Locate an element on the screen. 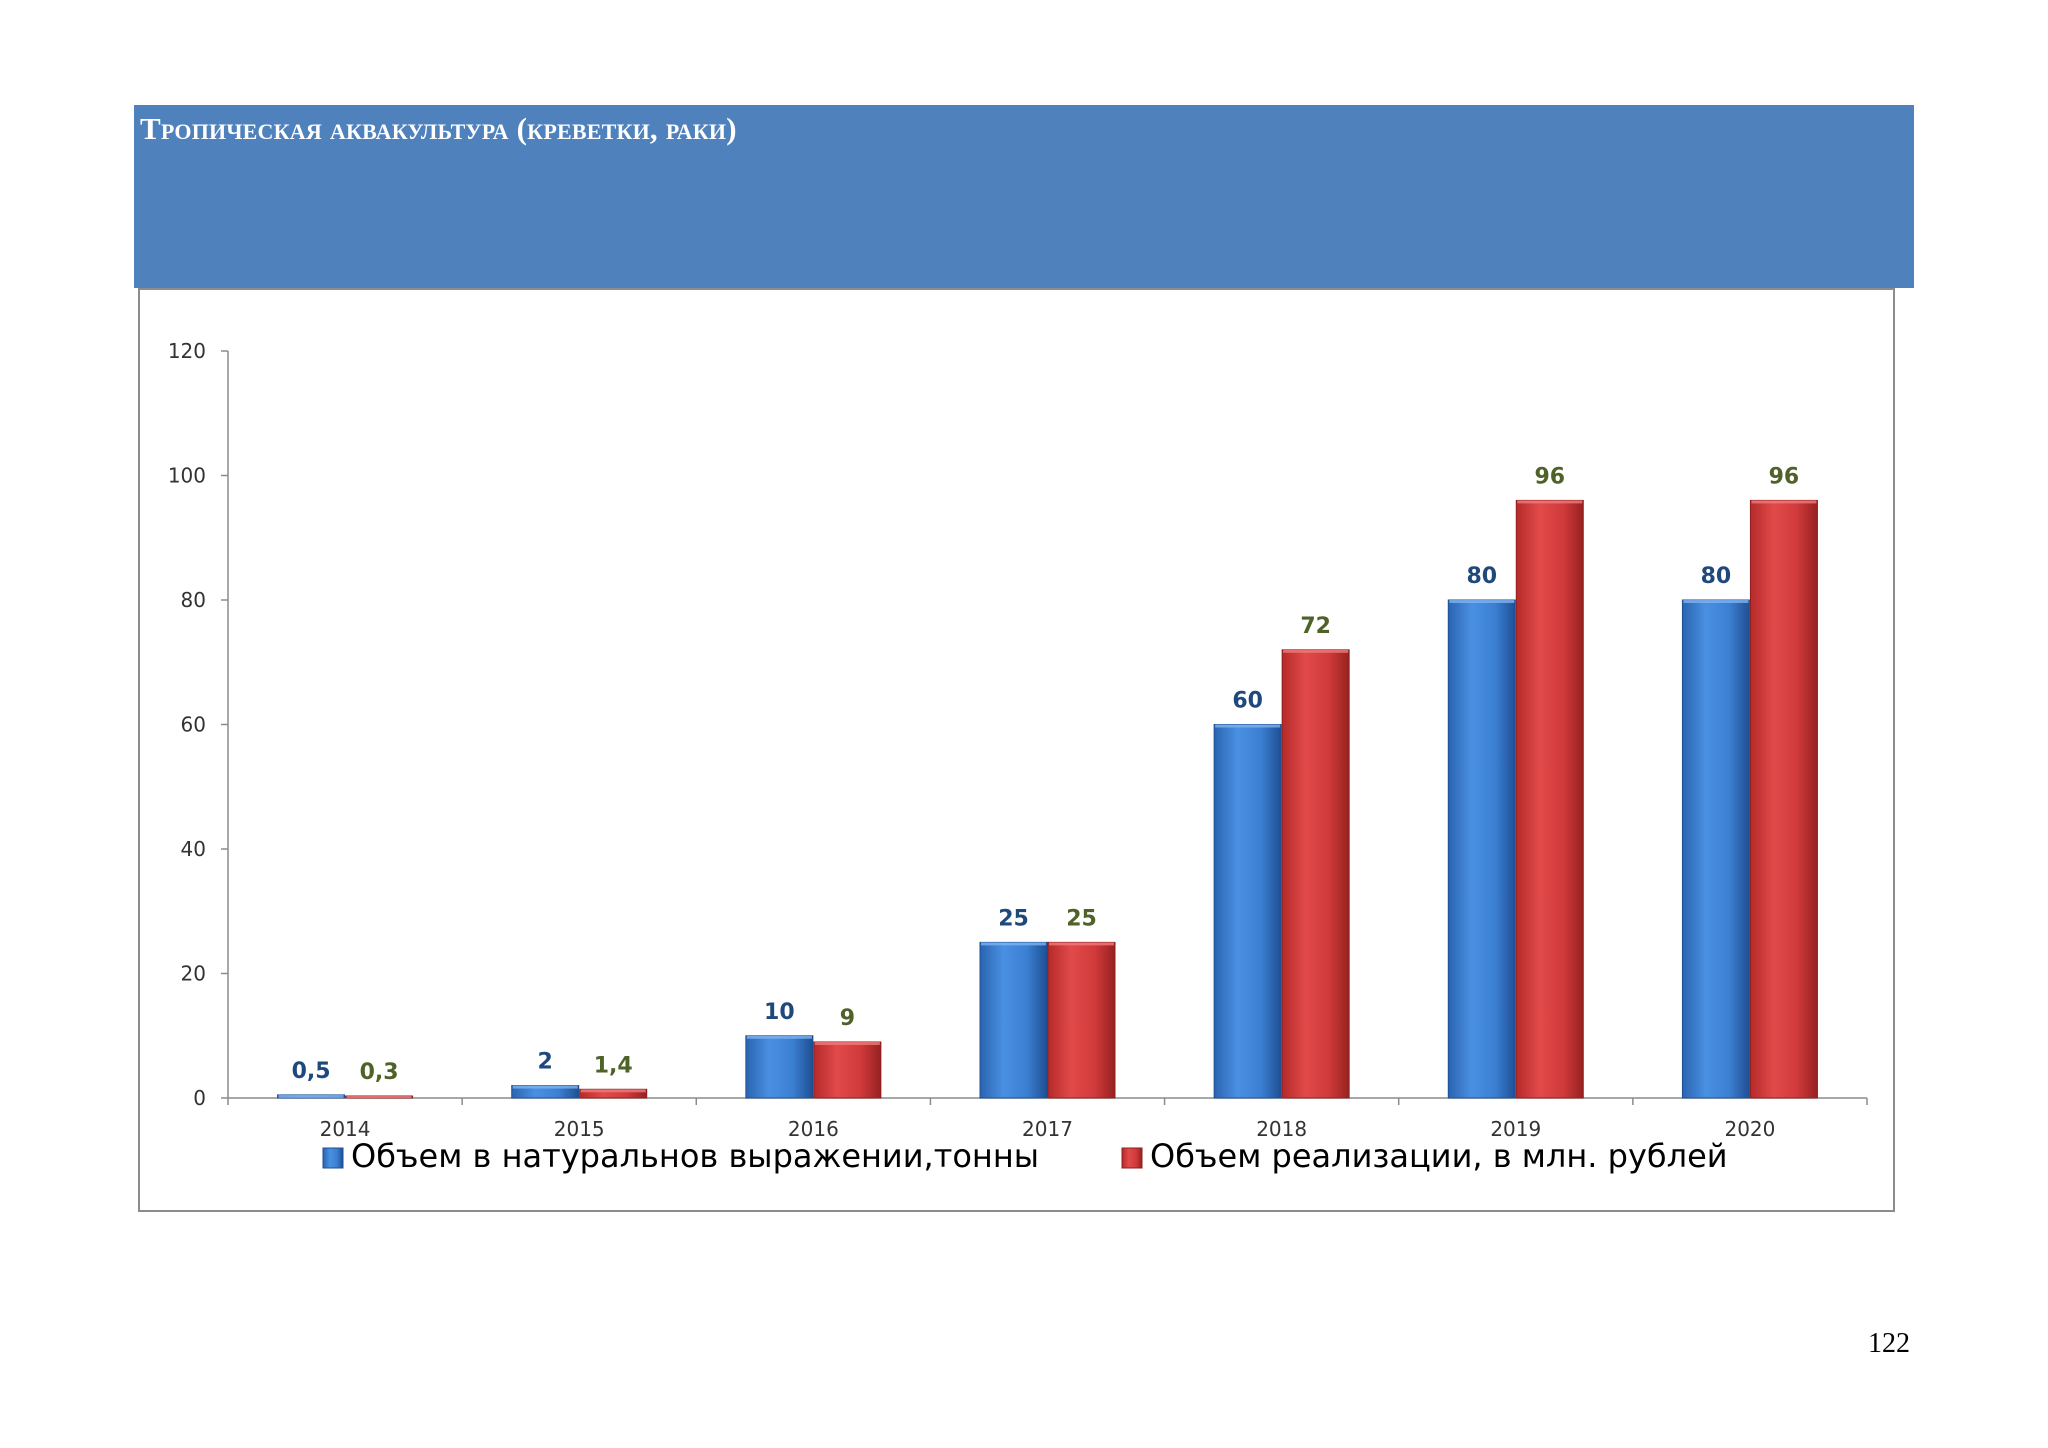 Image resolution: width=2048 pixels, height=1448 pixels. data-label: 0,5 is located at coordinates (311, 1071).